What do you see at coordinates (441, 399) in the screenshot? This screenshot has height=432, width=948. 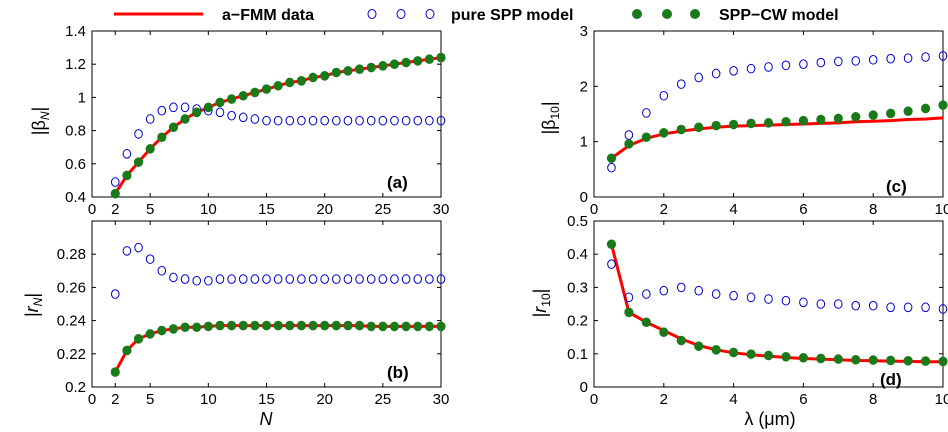 I see `panel-b-xtick-label: 30` at bounding box center [441, 399].